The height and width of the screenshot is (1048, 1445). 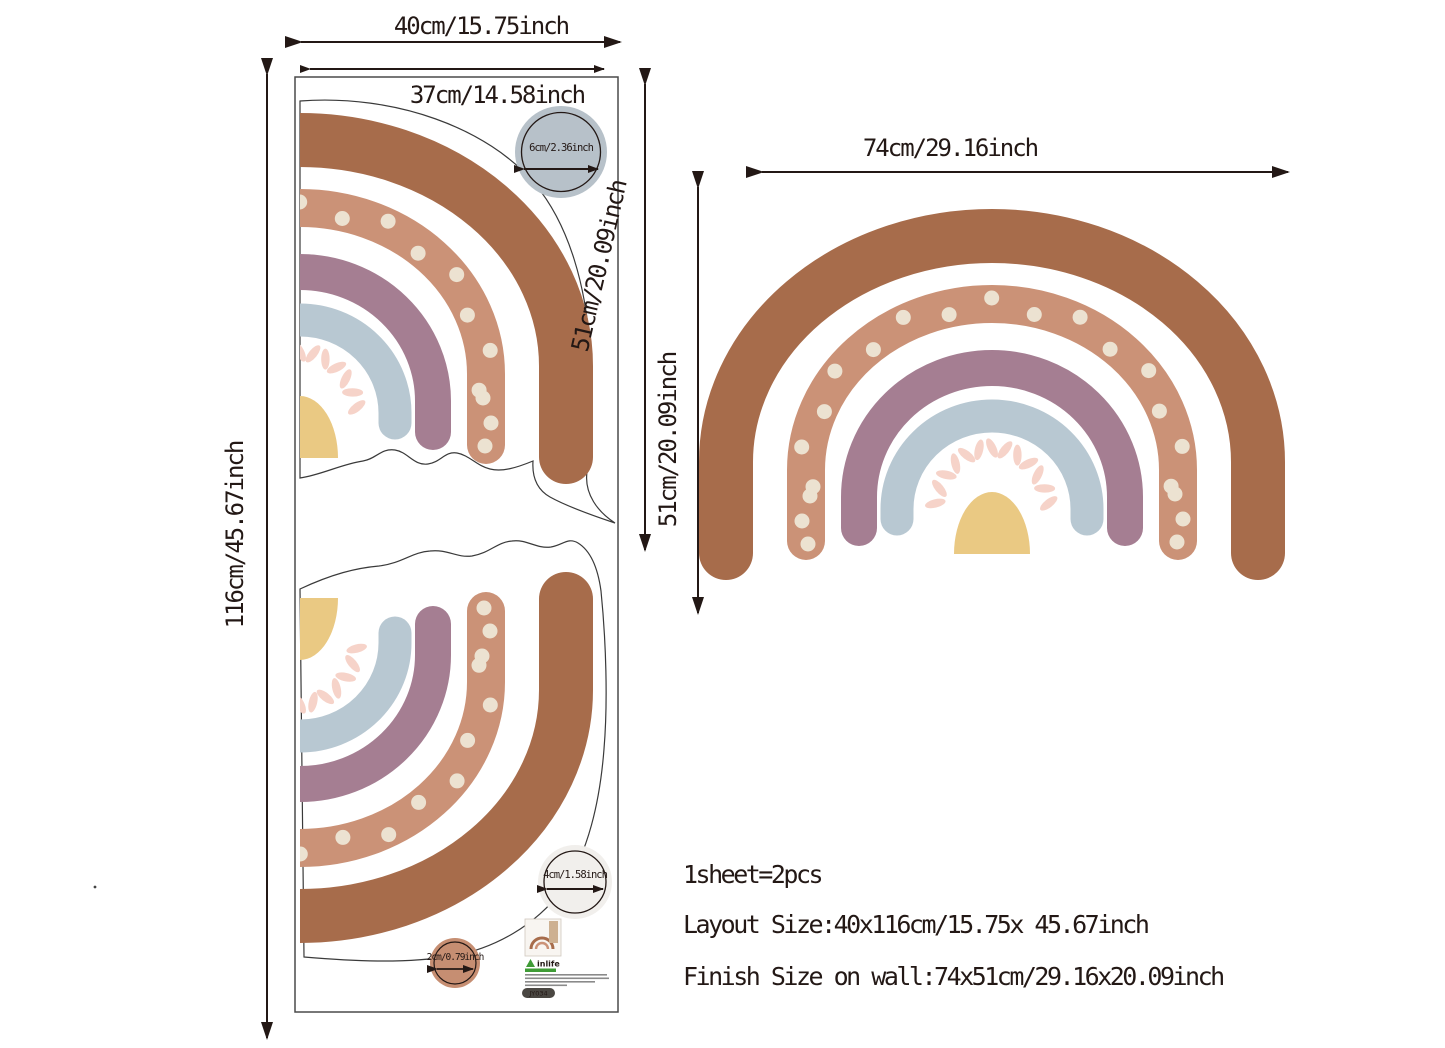 I want to click on label-photo-column, so click(x=553, y=932).